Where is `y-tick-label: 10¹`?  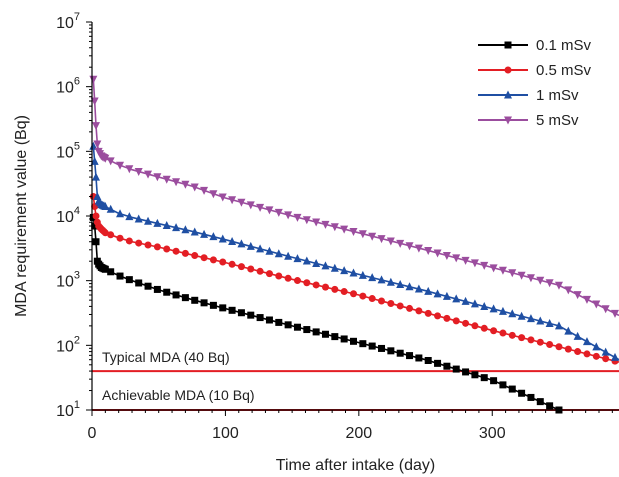
y-tick-label: 10¹ is located at coordinates (68, 409).